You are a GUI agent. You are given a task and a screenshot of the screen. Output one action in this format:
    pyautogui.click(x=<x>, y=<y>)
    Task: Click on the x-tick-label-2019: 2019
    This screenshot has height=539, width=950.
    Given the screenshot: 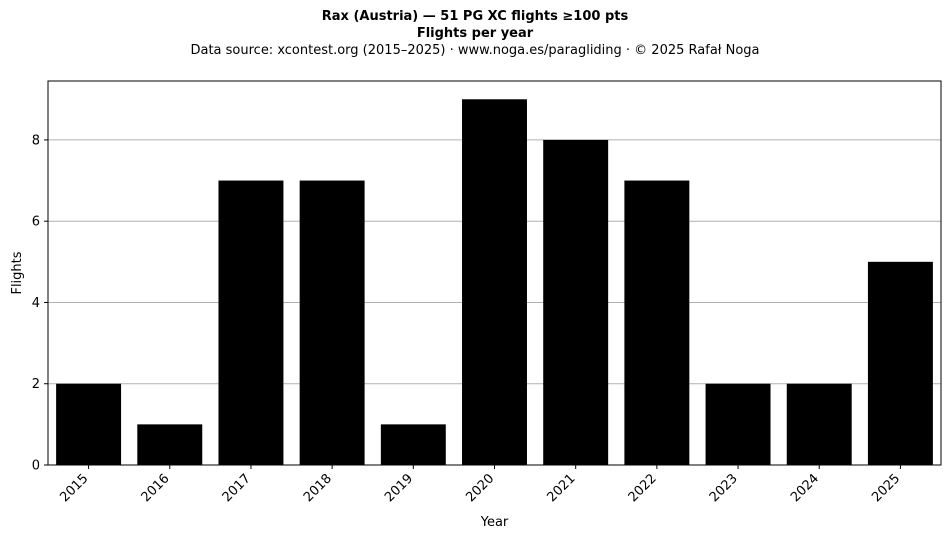 What is the action you would take?
    pyautogui.click(x=399, y=488)
    